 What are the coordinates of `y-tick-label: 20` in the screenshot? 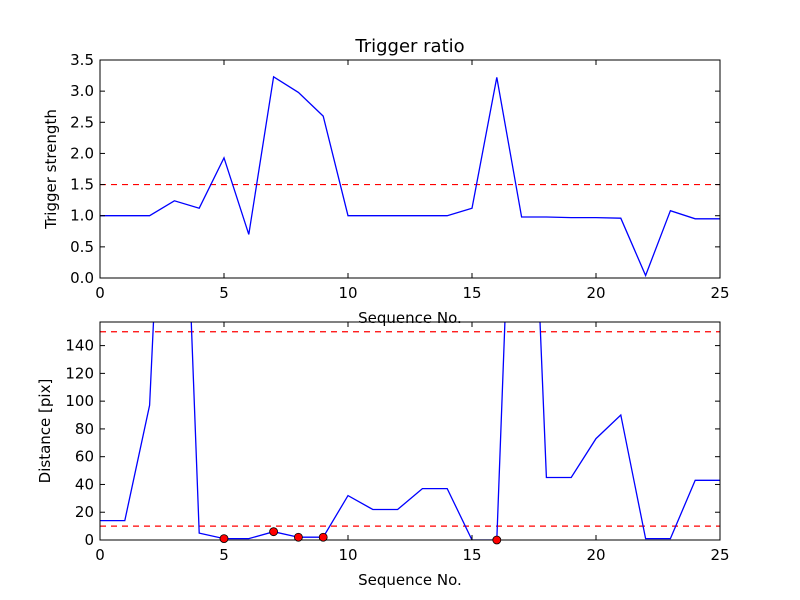 It's located at (84, 512).